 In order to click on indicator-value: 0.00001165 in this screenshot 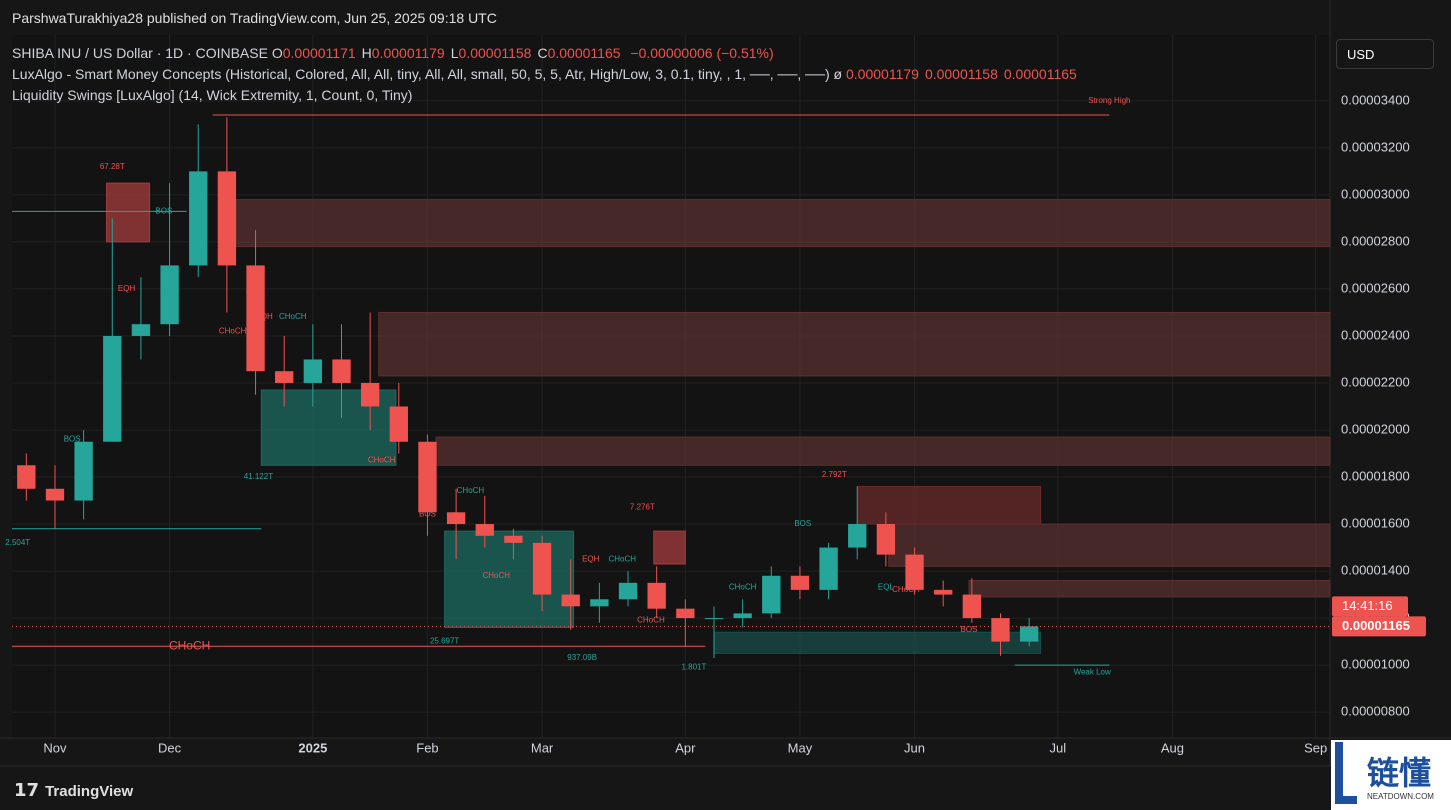, I will do `click(1040, 74)`.